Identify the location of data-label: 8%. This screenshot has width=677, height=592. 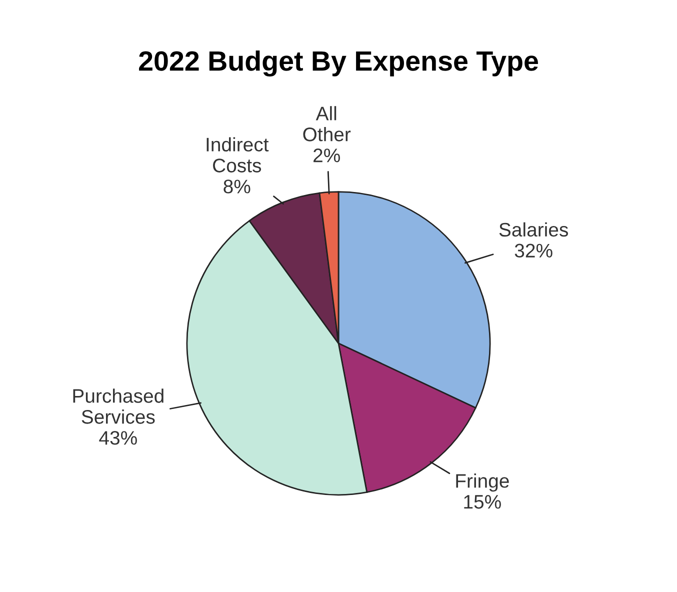
(237, 187).